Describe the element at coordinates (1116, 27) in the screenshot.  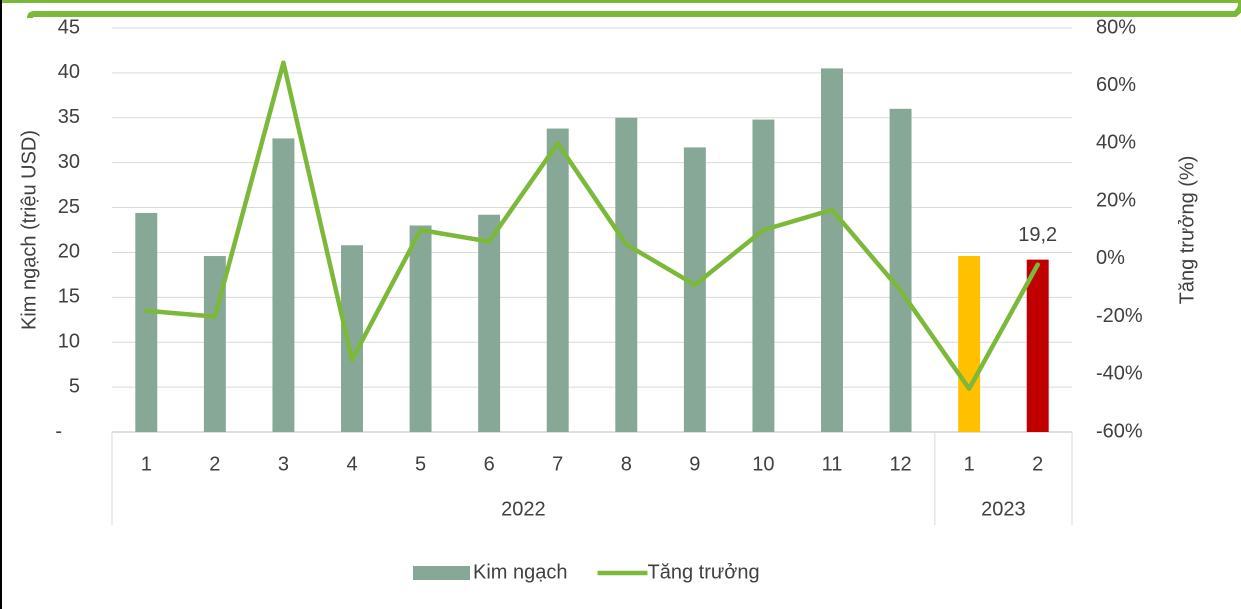
I see `y2-tick-label: 80%` at that location.